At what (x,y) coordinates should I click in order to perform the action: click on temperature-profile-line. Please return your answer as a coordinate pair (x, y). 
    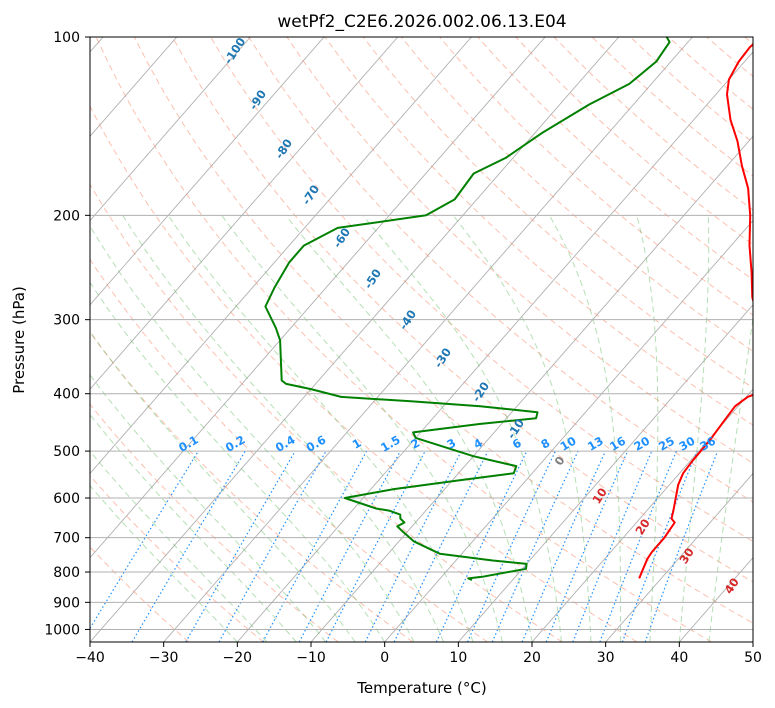
    Looking at the image, I should click on (695, 311).